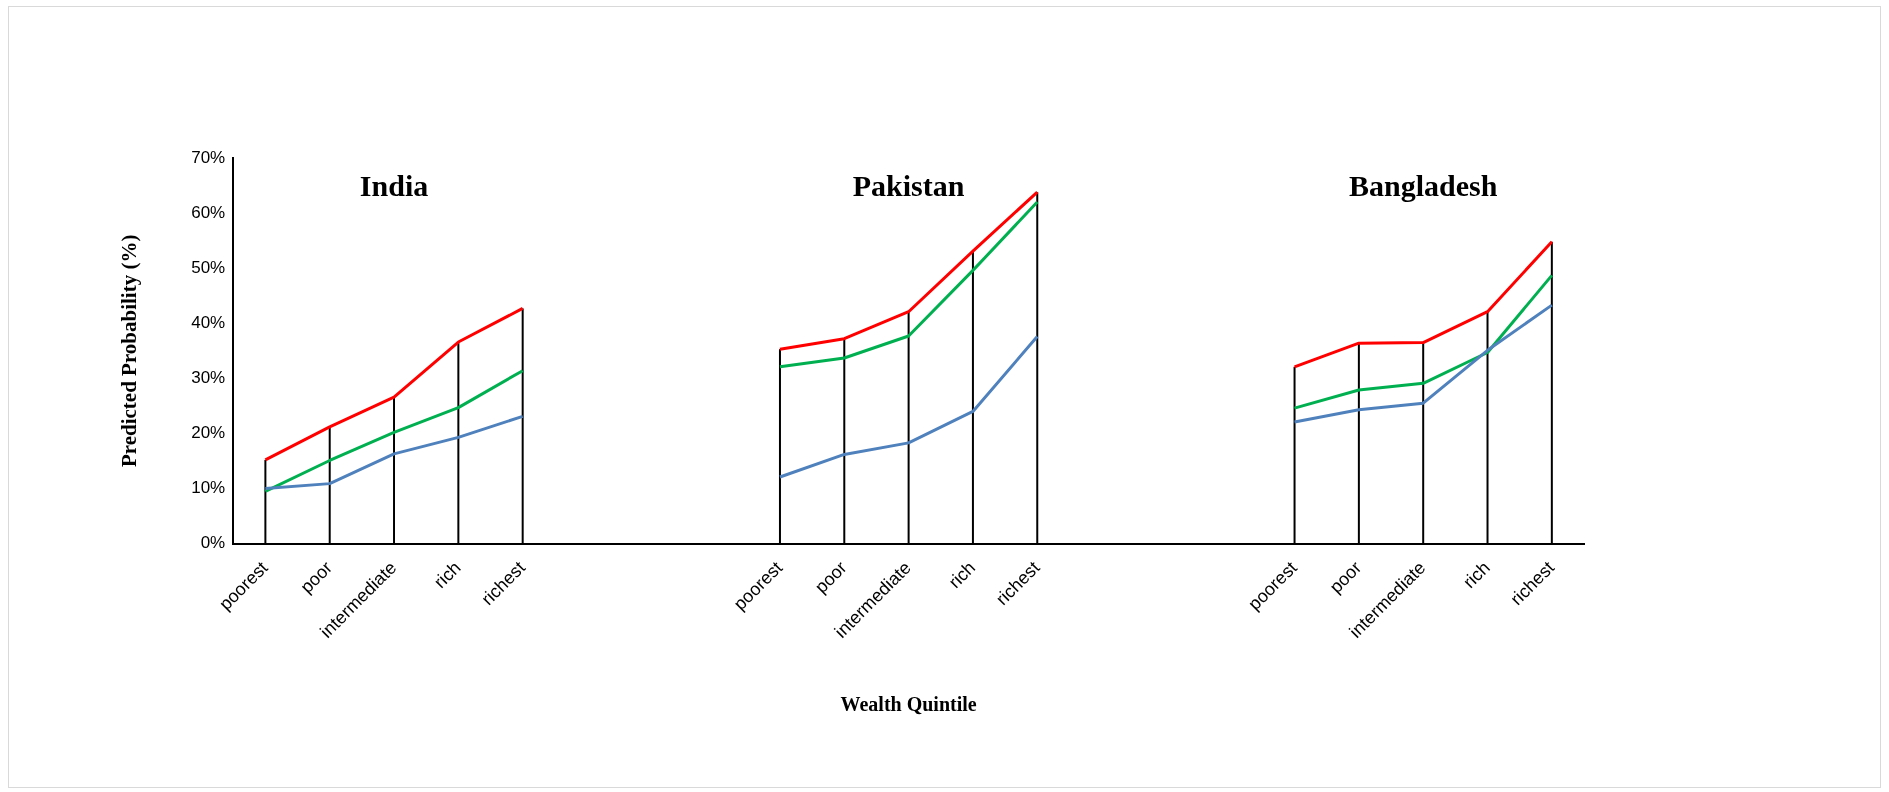 This screenshot has width=1889, height=792. Describe the element at coordinates (394, 185) in the screenshot. I see `annotation: India` at that location.